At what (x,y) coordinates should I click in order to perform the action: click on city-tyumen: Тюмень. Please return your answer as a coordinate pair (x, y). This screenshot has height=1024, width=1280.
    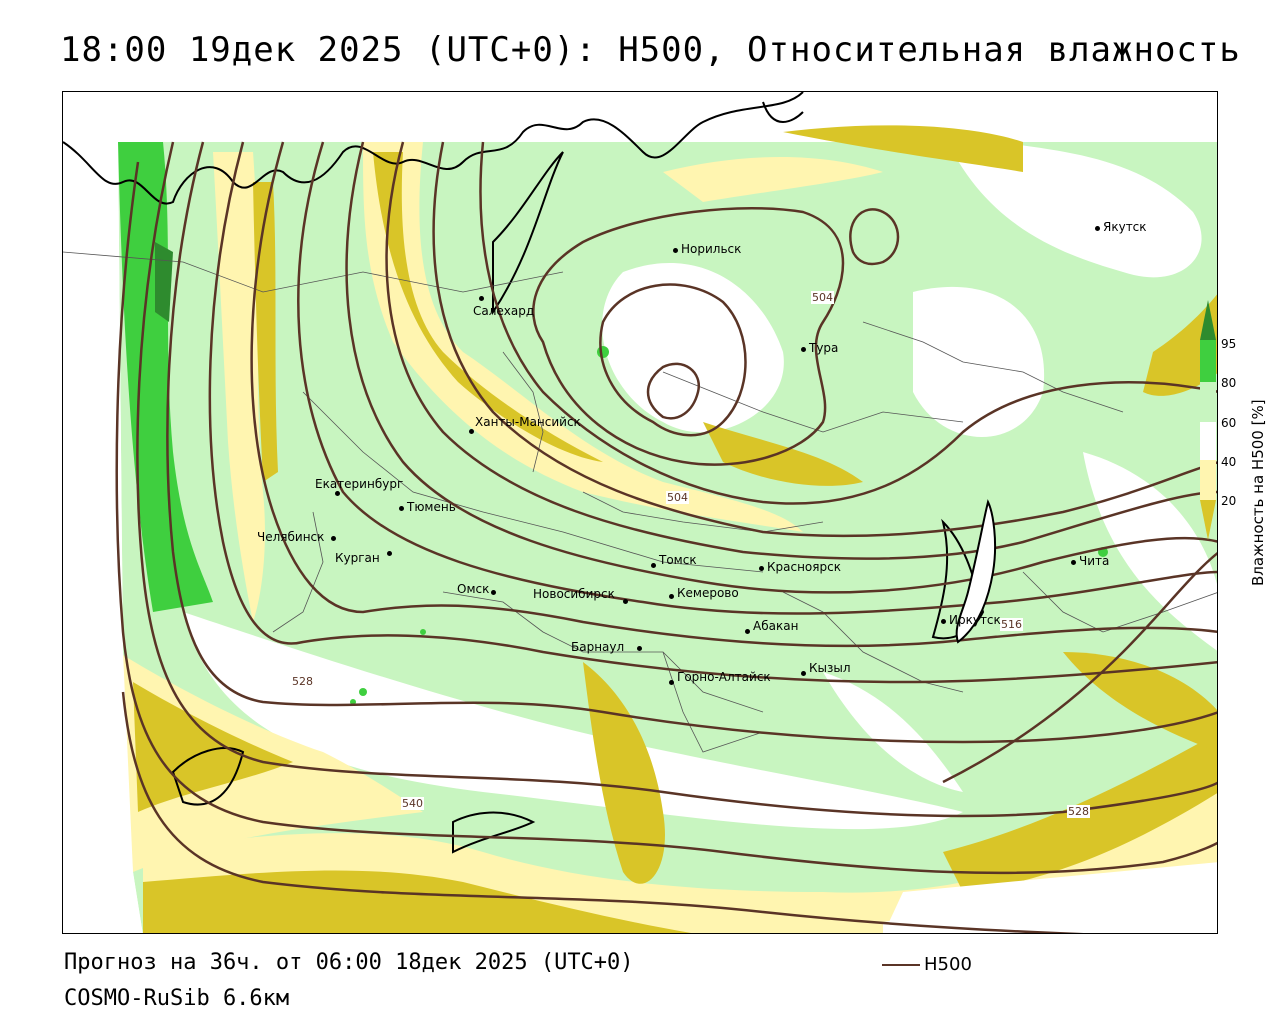
    Looking at the image, I should click on (427, 507).